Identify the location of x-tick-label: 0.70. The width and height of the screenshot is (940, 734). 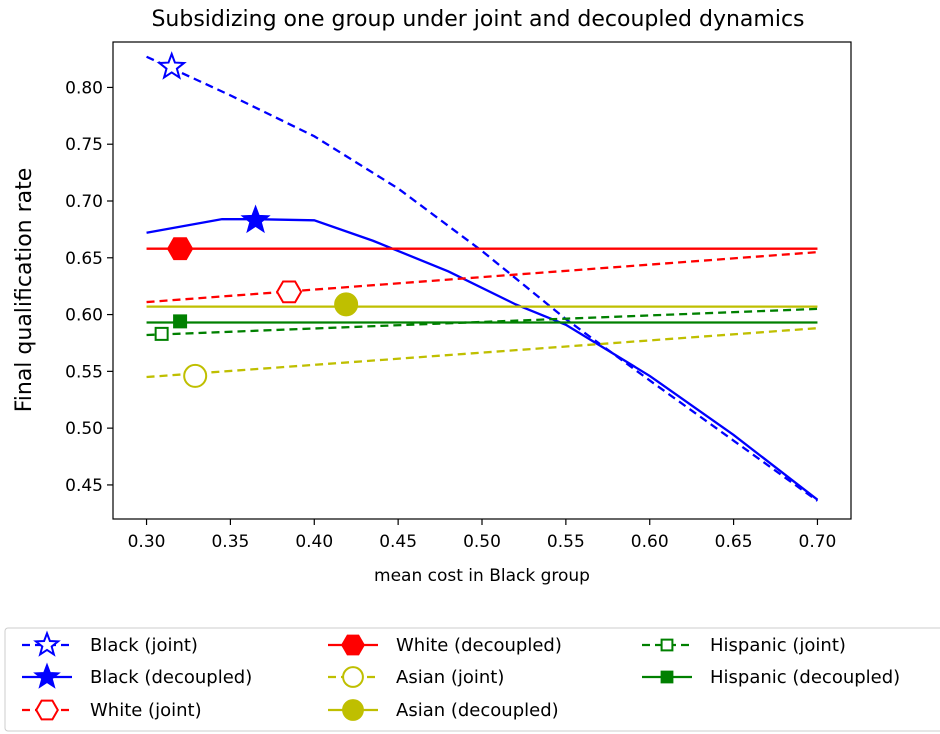
(818, 542).